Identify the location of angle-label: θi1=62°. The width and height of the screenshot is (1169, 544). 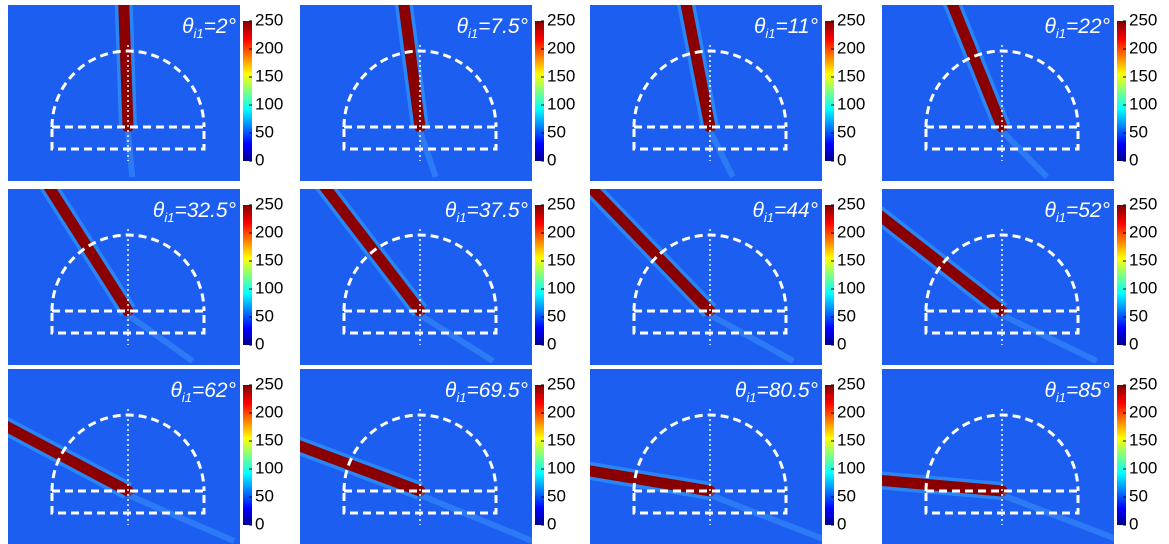
(203, 392).